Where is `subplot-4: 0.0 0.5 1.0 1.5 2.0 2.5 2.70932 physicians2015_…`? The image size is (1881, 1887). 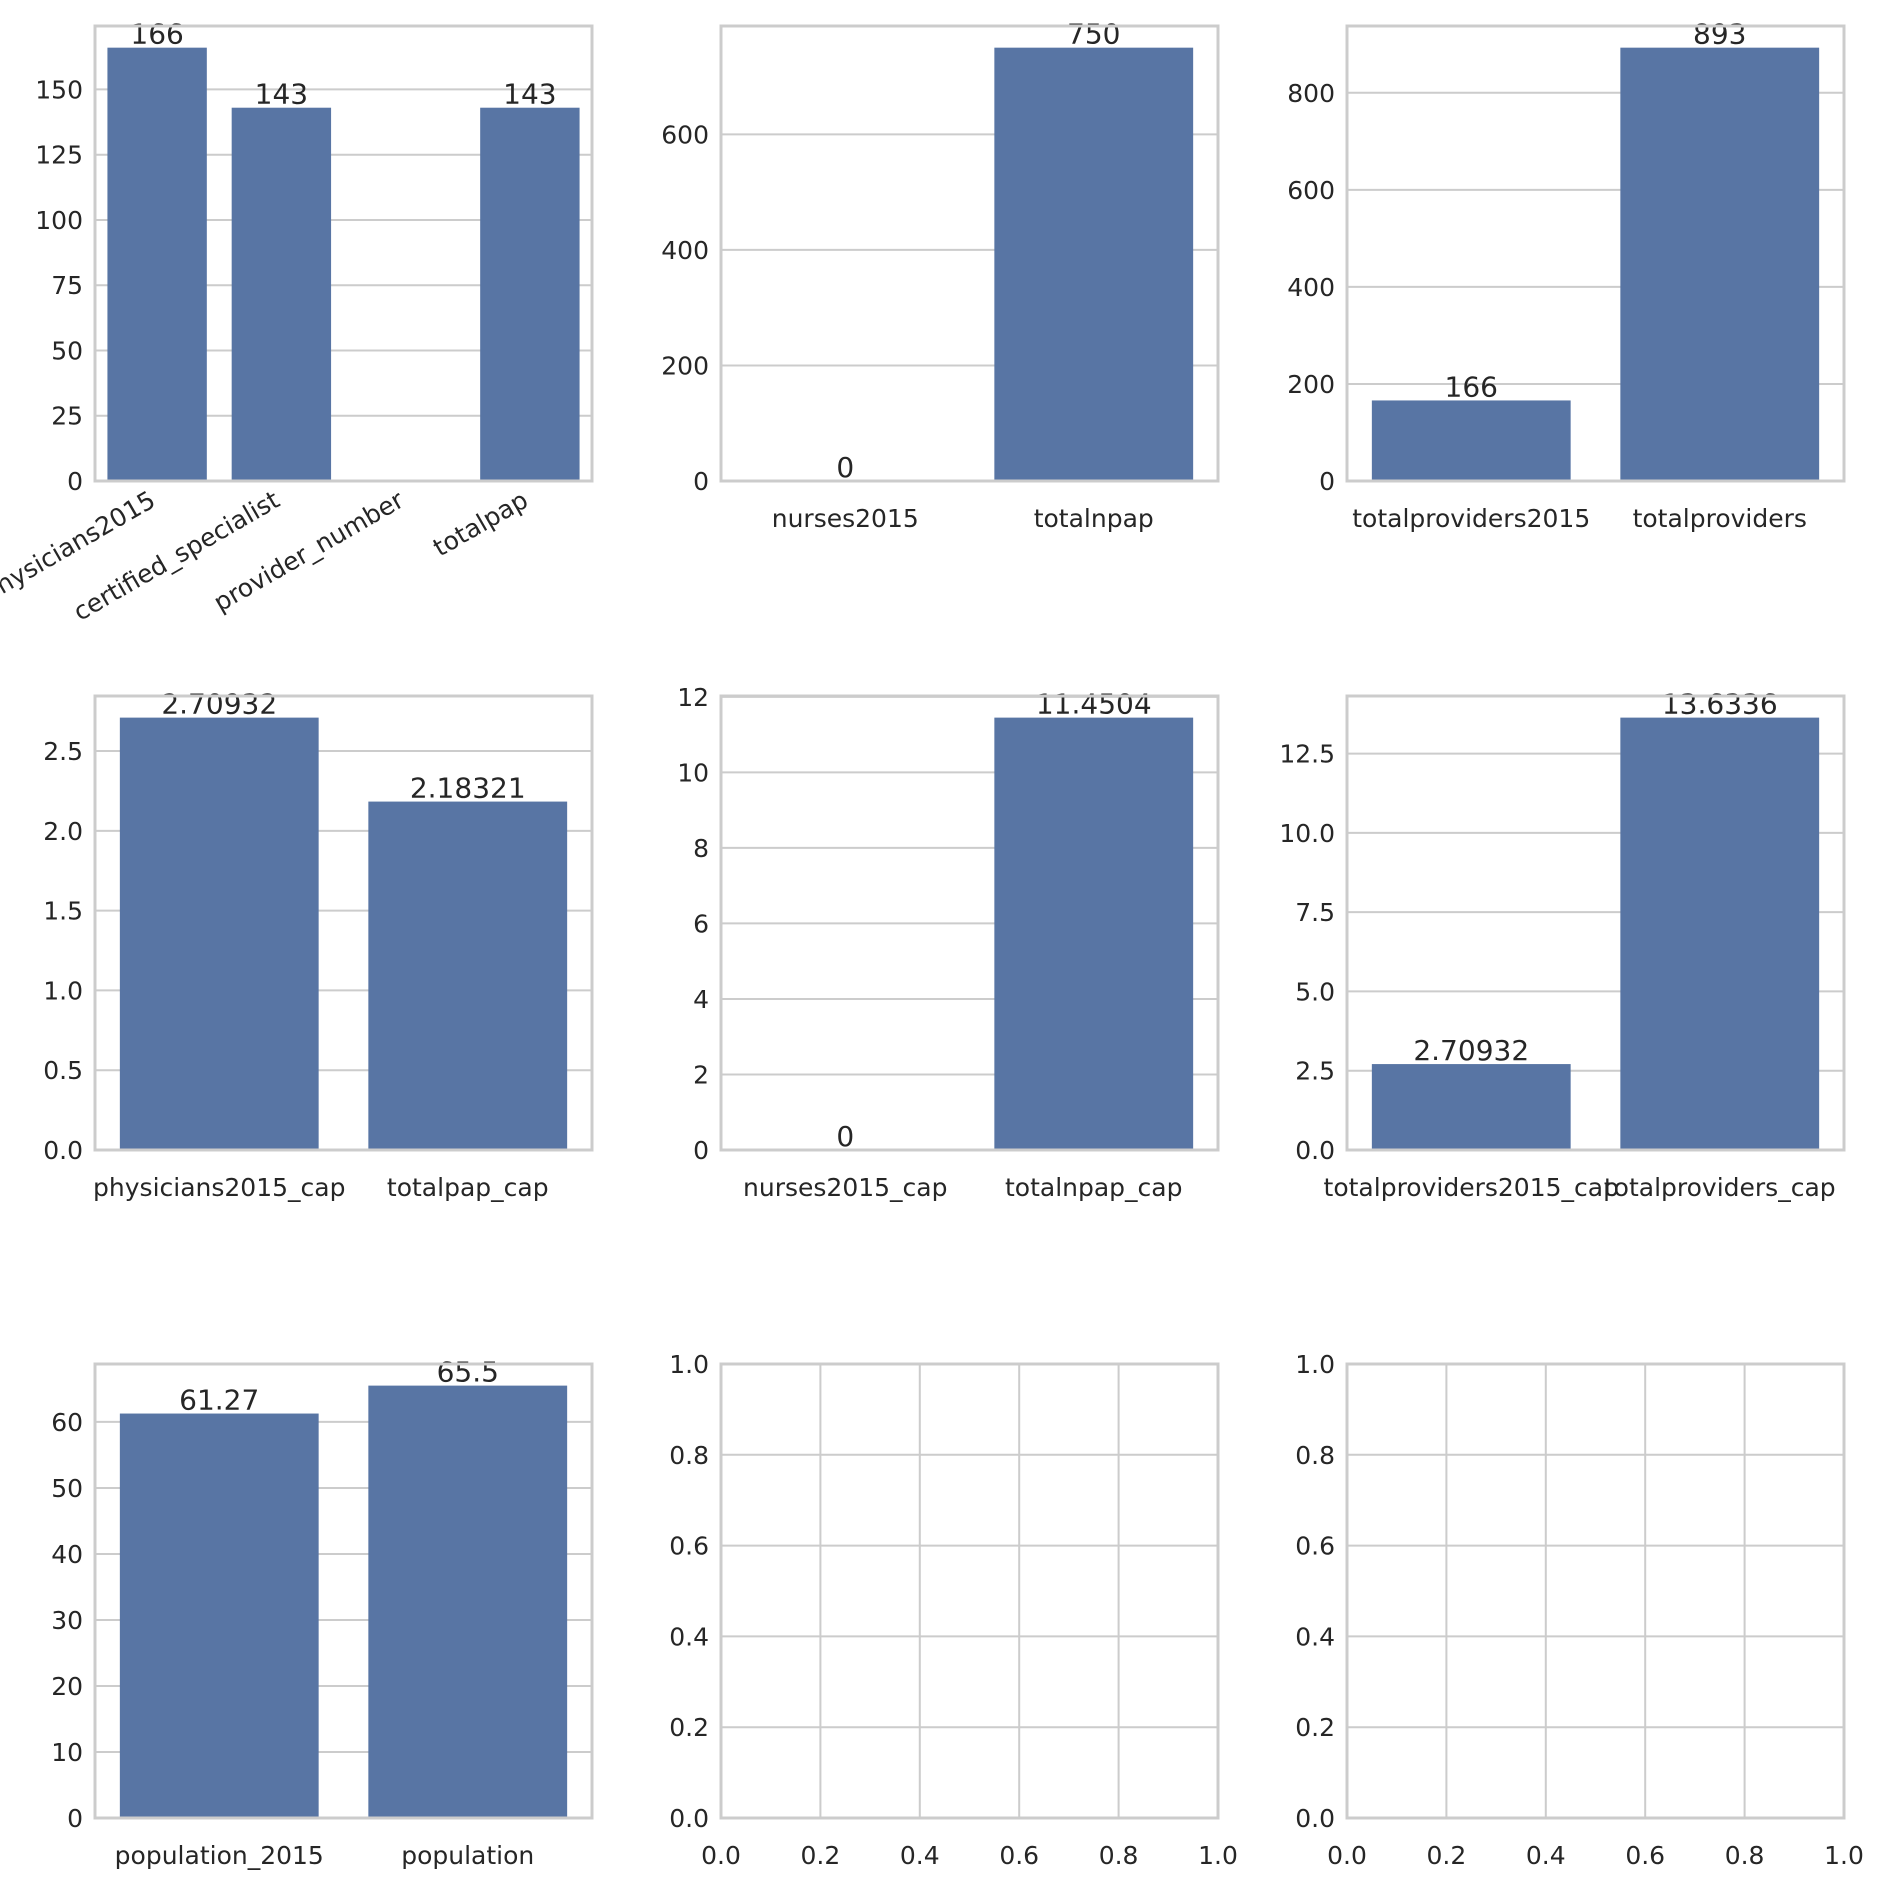
subplot-4: 0.0 0.5 1.0 1.5 2.0 2.5 2.70932 physicians2015_… is located at coordinates (318, 945).